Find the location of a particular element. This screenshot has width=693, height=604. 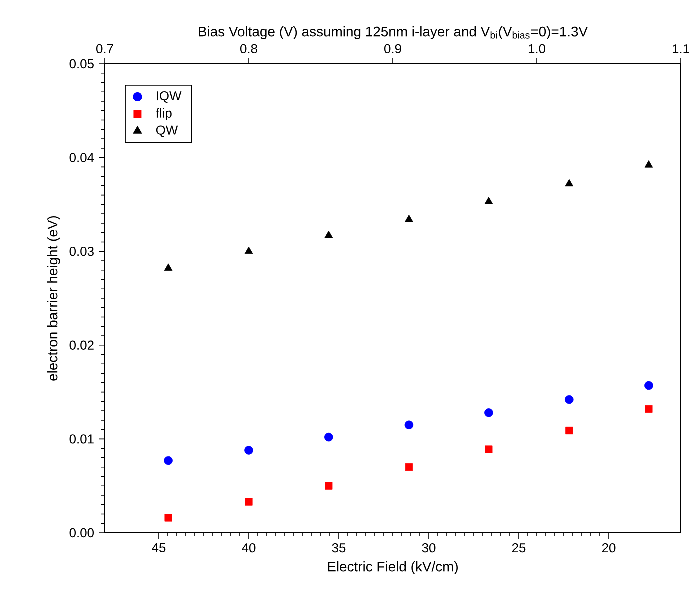

x-tick-label: 25 is located at coordinates (519, 548).